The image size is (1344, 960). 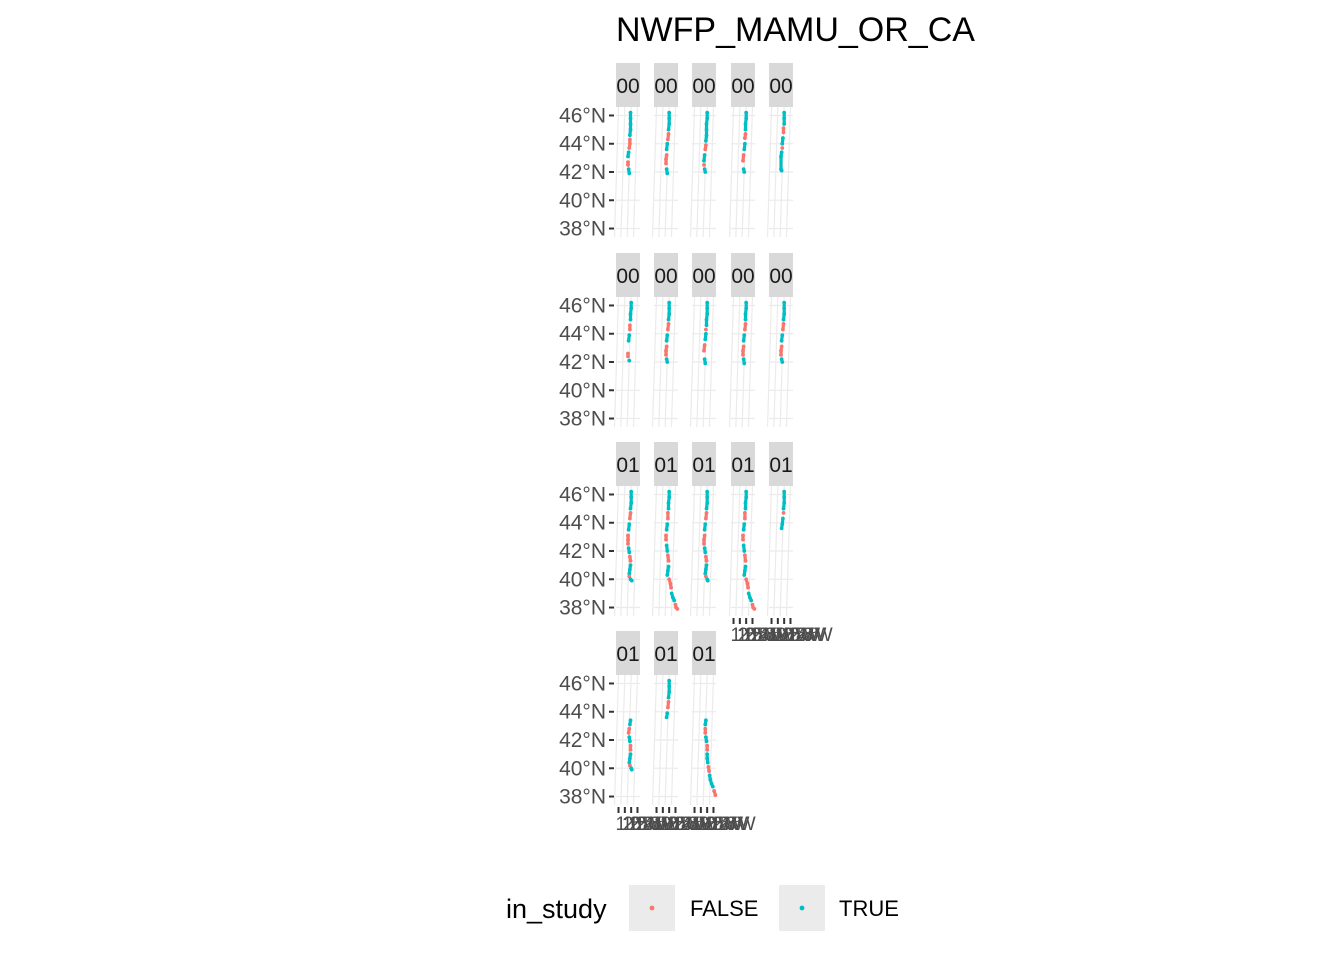 What do you see at coordinates (869, 908) in the screenshot?
I see `legend-label: TRUE` at bounding box center [869, 908].